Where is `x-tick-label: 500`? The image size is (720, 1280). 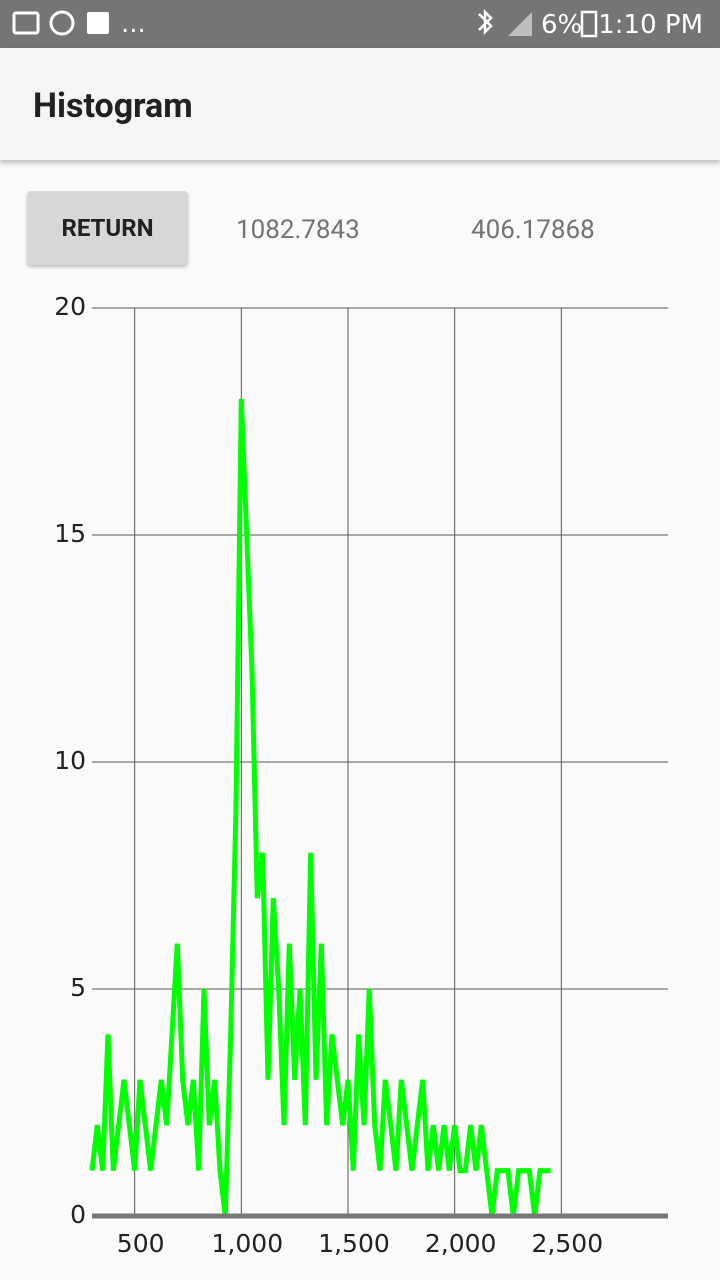
x-tick-label: 500 is located at coordinates (141, 1243).